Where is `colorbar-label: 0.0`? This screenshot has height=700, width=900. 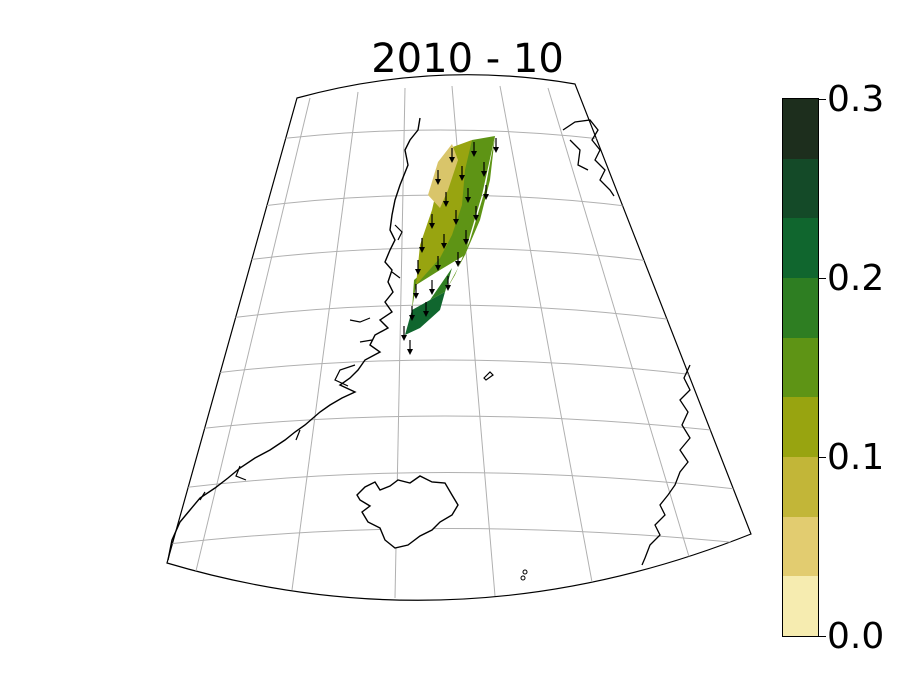
colorbar-label: 0.0 is located at coordinates (856, 636).